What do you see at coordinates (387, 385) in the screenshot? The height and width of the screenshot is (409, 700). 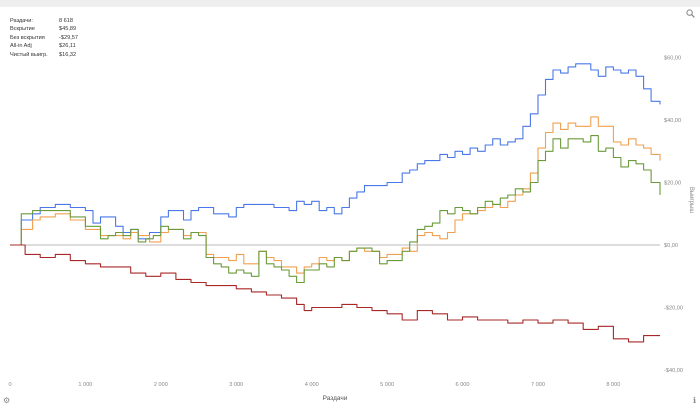 I see `x-tick-label: 5 000` at bounding box center [387, 385].